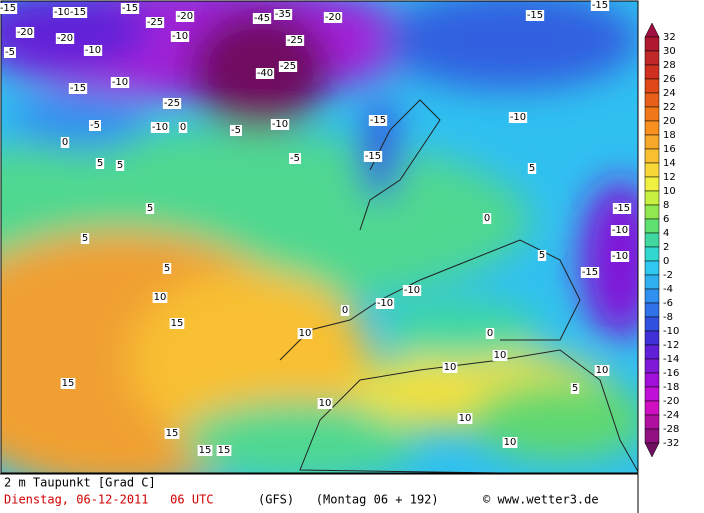 This screenshot has width=704, height=513. I want to click on map-label: -40, so click(265, 73).